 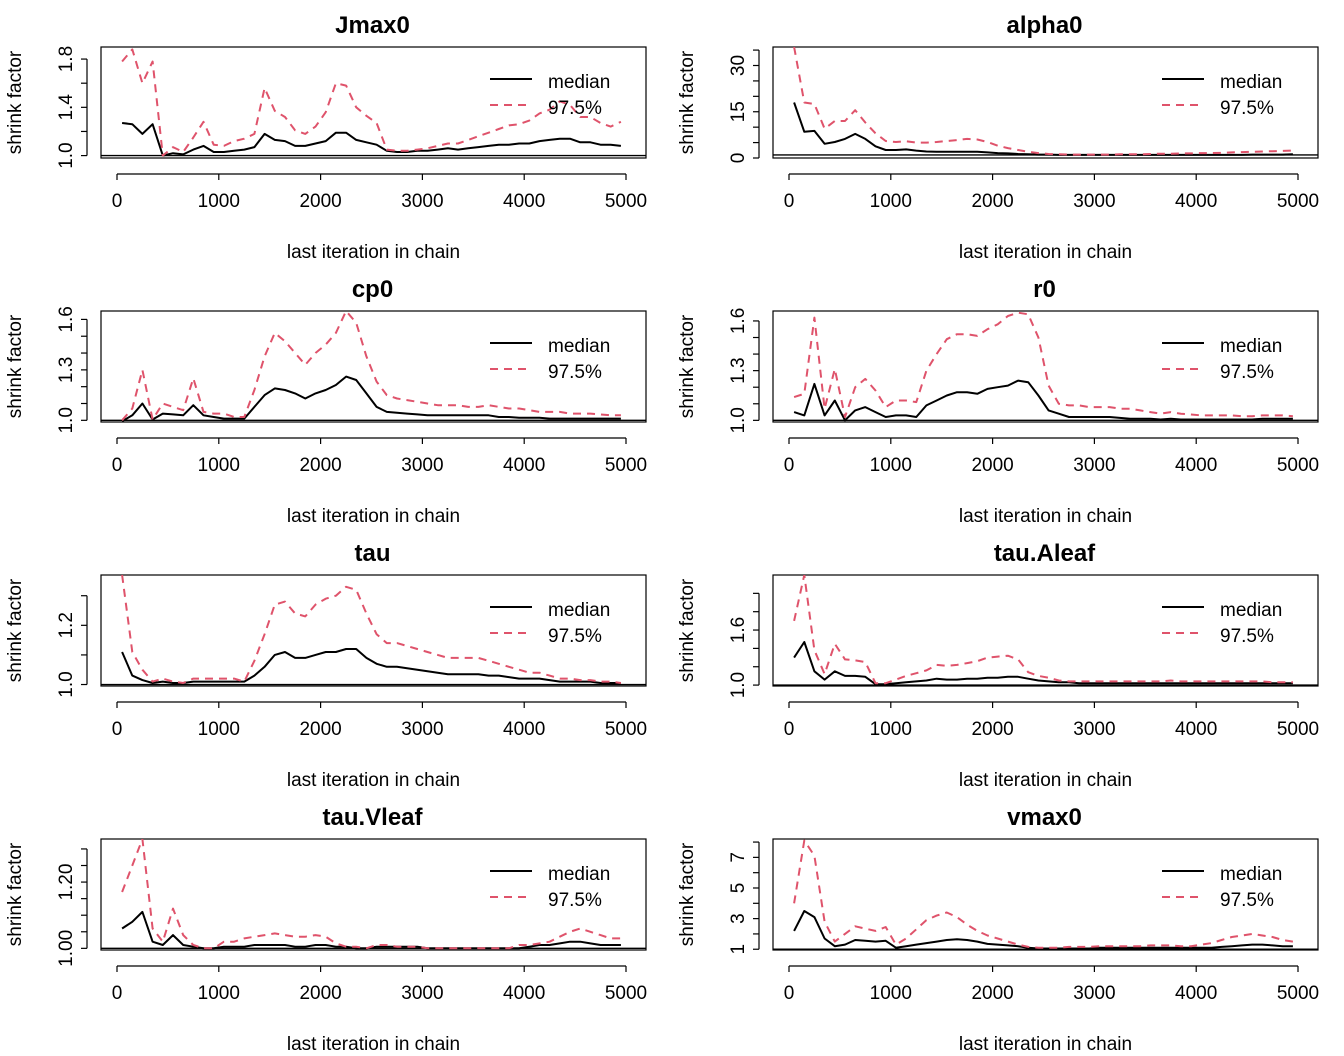 I want to click on y-tick-label: 5, so click(x=738, y=888).